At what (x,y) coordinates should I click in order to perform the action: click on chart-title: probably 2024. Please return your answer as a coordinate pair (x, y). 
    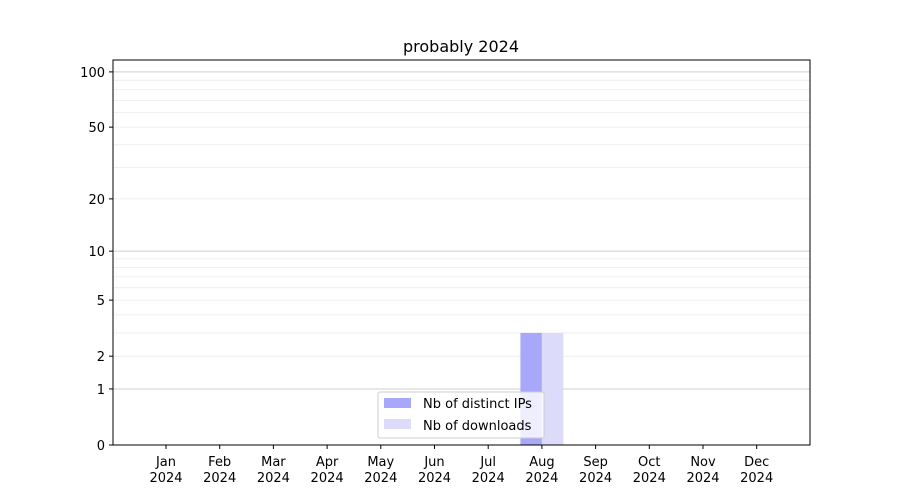
    Looking at the image, I should click on (461, 46).